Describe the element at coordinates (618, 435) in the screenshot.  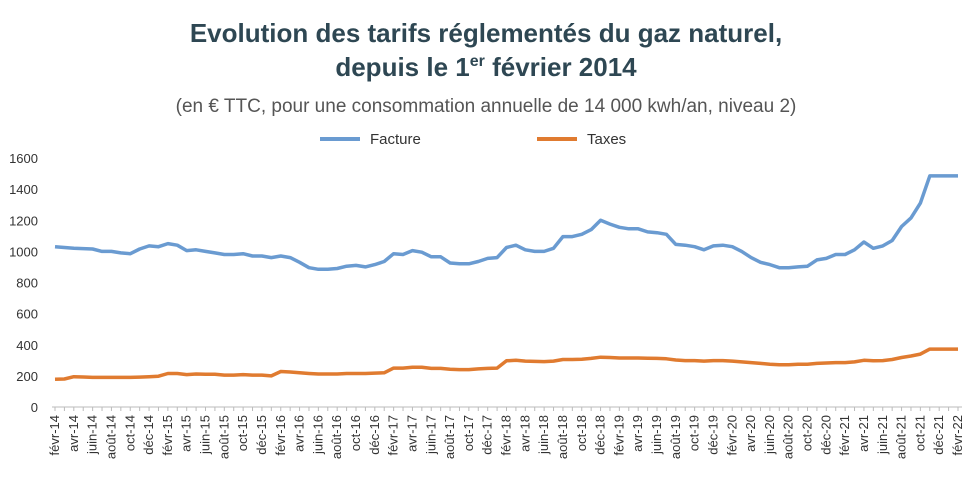
I see `x-tick-label: févr-19` at that location.